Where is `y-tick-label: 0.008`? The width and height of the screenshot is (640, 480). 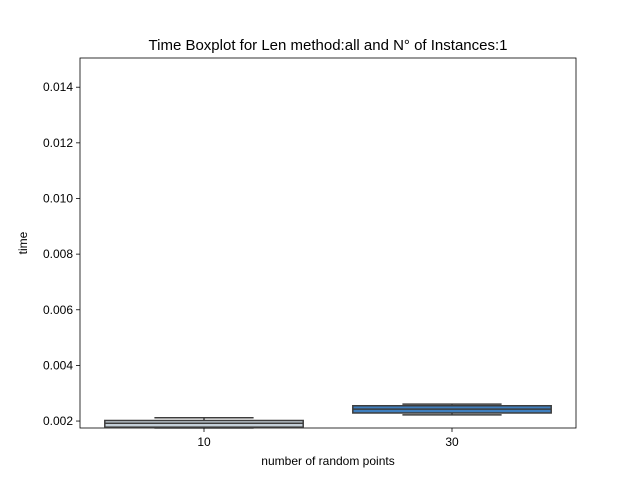 y-tick-label: 0.008 is located at coordinates (58, 254).